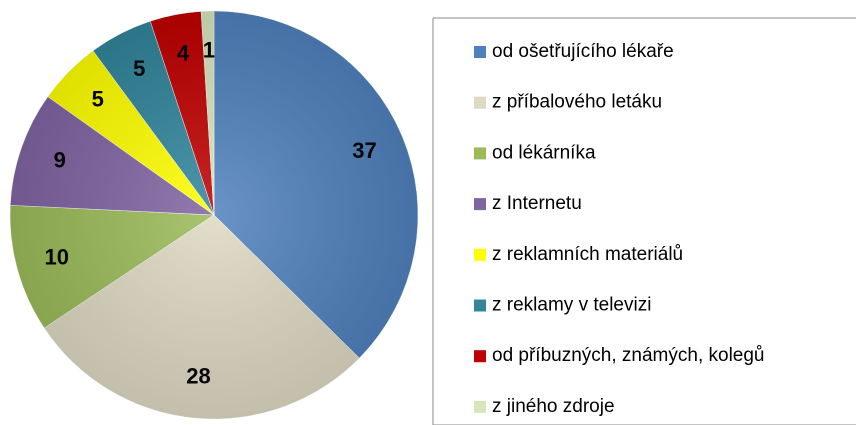 This screenshot has width=856, height=425. What do you see at coordinates (60, 159) in the screenshot?
I see `data-label: 9` at bounding box center [60, 159].